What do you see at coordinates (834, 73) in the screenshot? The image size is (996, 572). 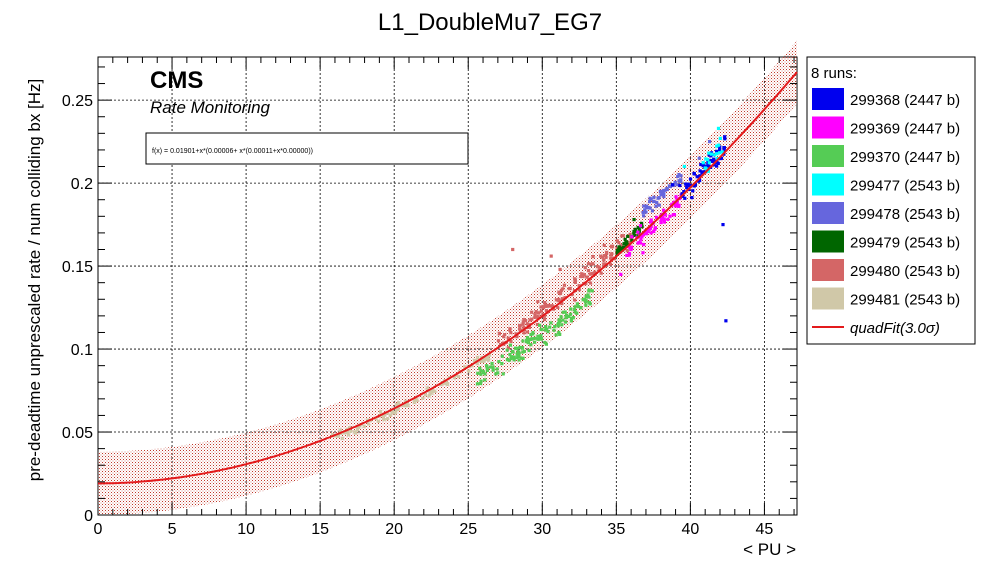 I see `legend-title: 8 runs:` at bounding box center [834, 73].